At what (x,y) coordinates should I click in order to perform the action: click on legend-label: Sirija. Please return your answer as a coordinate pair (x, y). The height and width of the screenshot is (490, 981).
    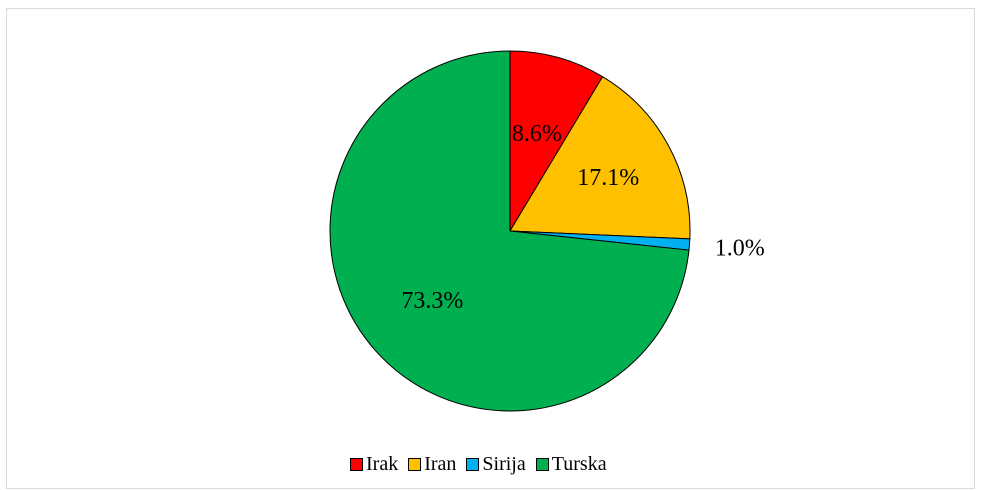
    Looking at the image, I should click on (504, 463).